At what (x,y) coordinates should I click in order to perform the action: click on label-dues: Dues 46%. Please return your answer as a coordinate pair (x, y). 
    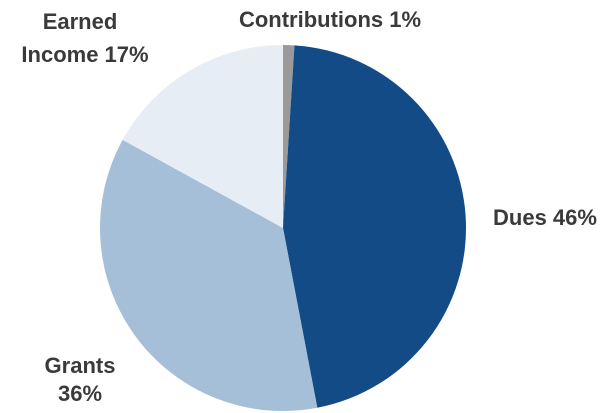
    Looking at the image, I should click on (545, 217).